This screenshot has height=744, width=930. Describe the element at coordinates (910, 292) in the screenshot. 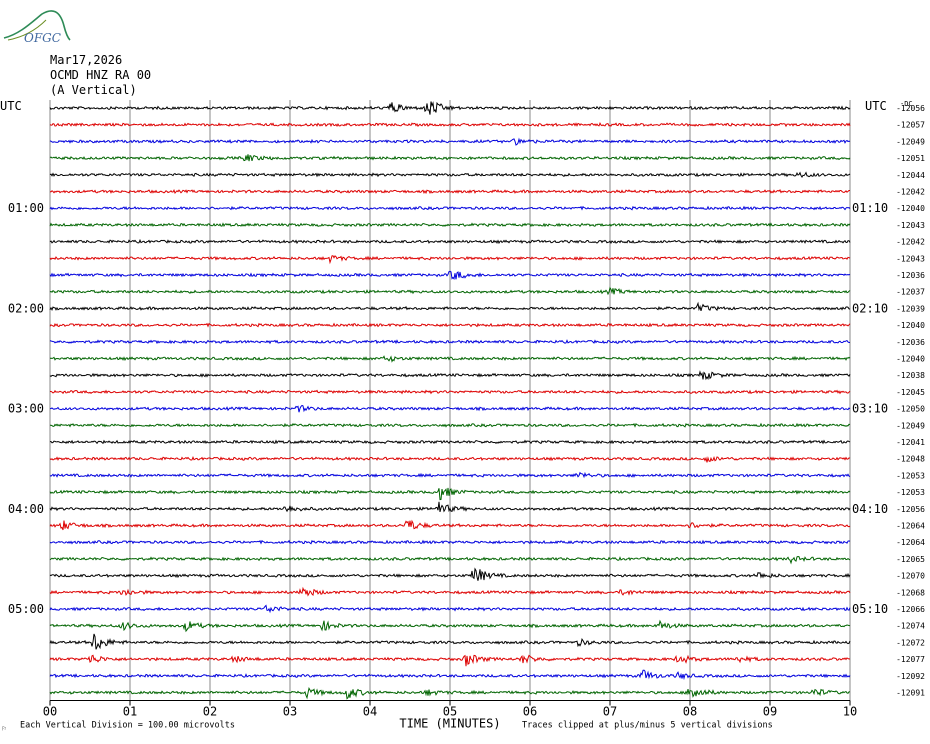

I see `dc-offset-label: -12037` at that location.